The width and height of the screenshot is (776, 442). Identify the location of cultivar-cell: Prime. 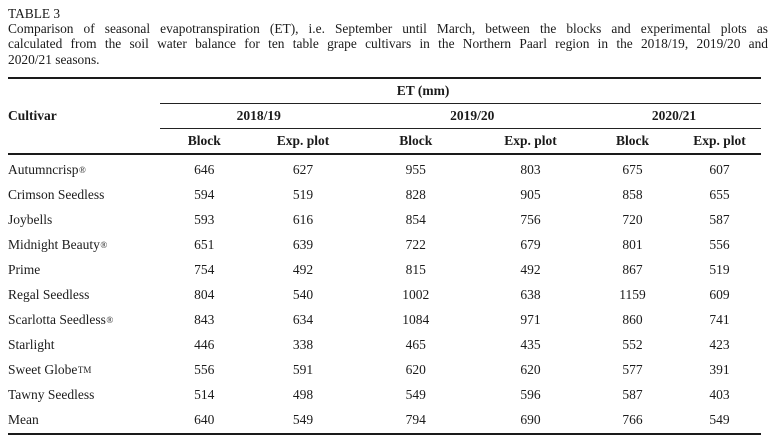
(24, 269).